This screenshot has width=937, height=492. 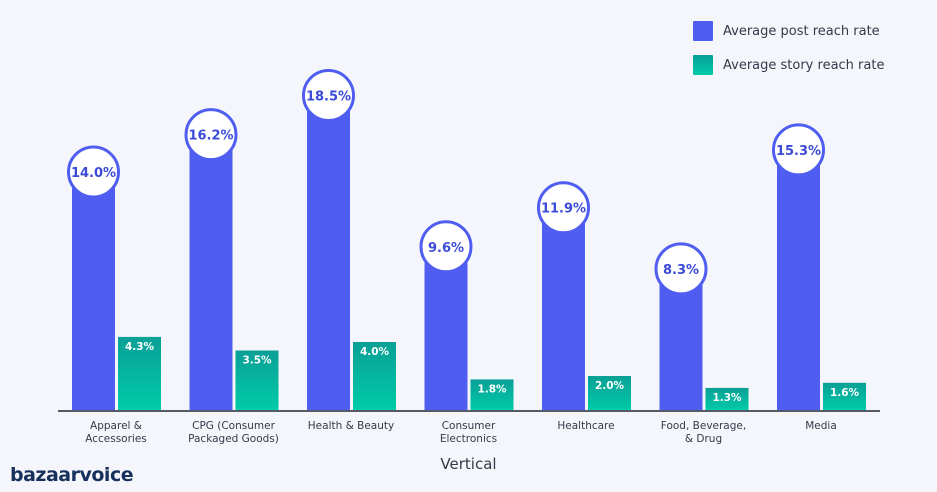 I want to click on story-data-label: 3.5%, so click(x=257, y=361).